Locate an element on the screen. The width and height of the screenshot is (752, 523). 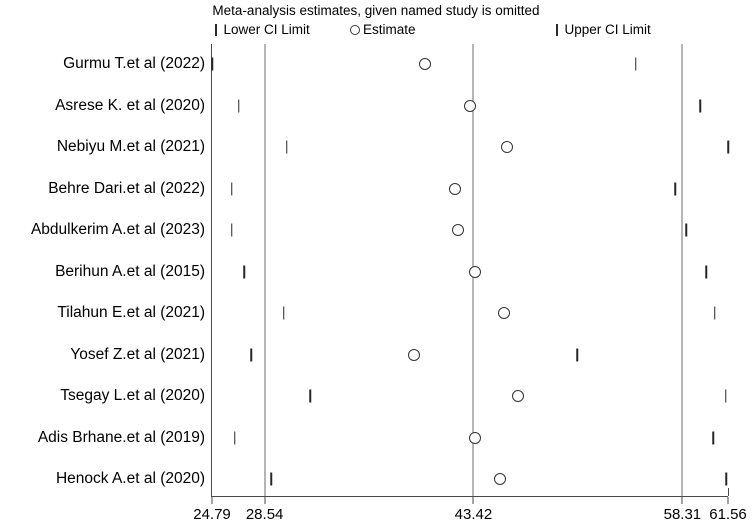
study-label: Nebiyu M.et al (2021) is located at coordinates (130, 146).